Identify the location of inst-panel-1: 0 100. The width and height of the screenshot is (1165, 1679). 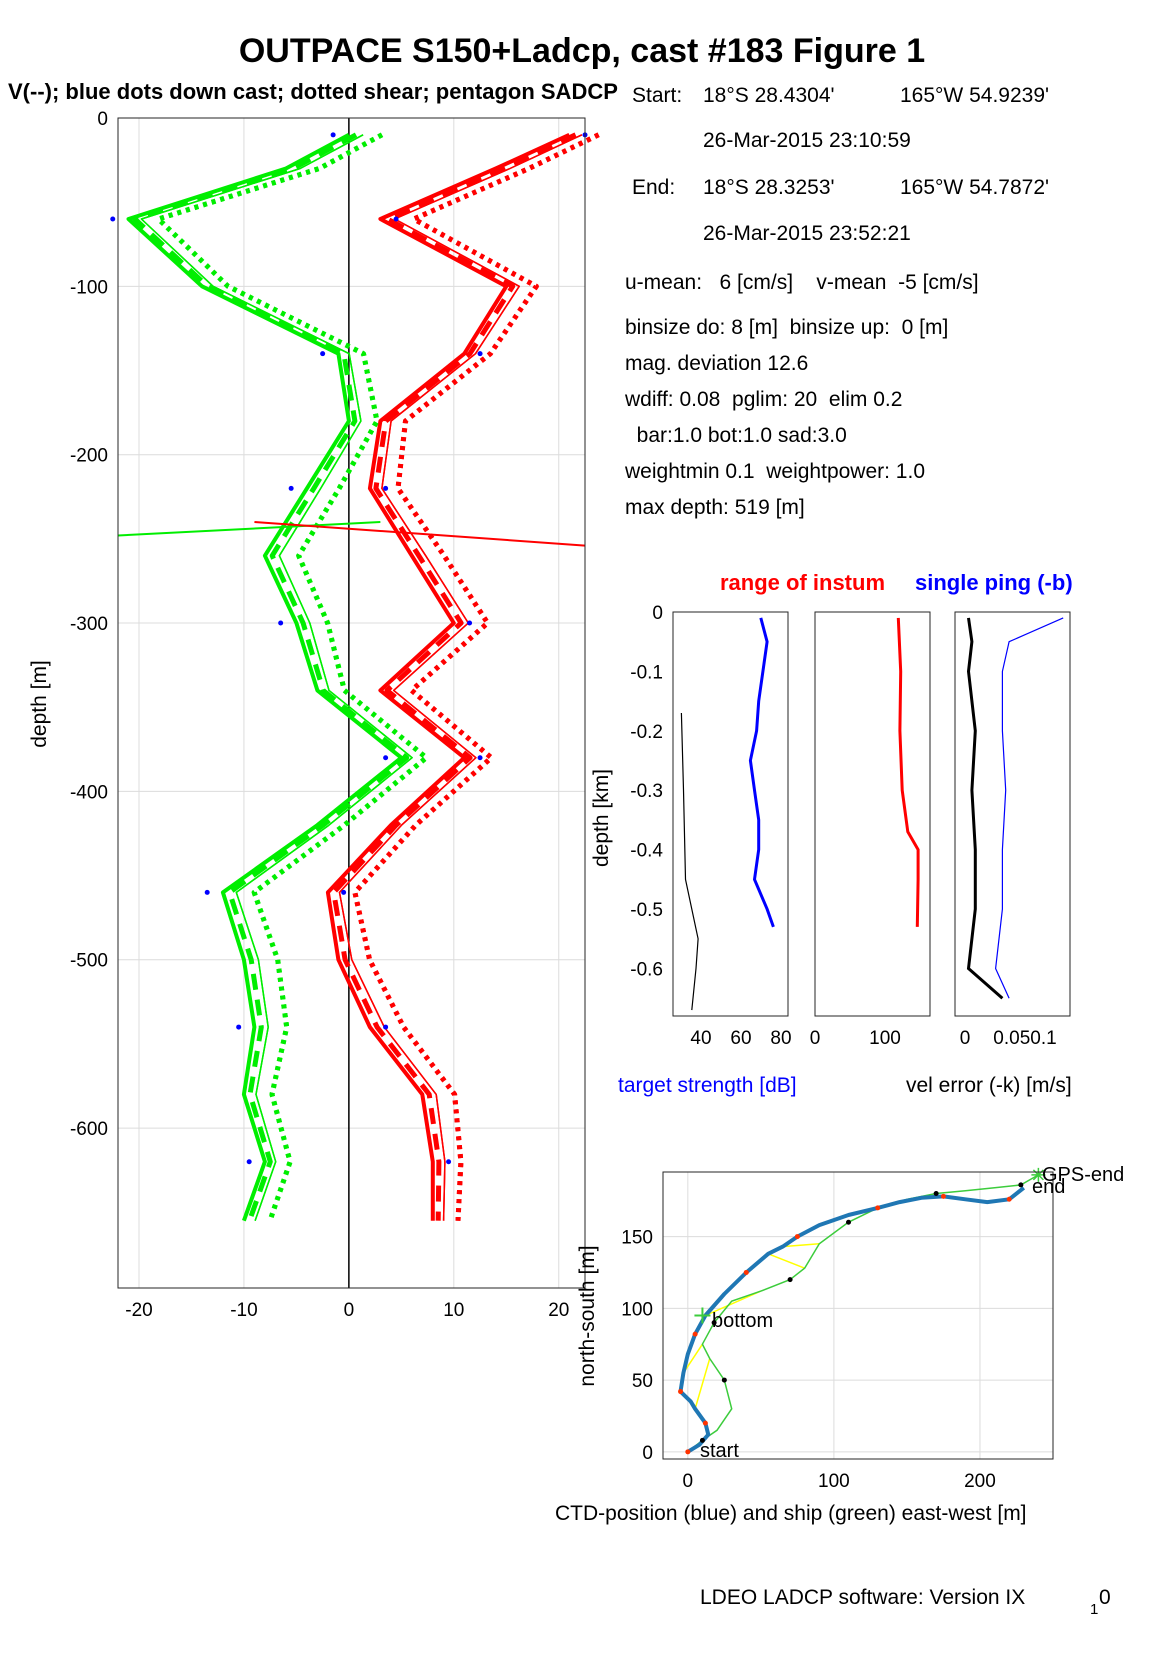
(870, 830).